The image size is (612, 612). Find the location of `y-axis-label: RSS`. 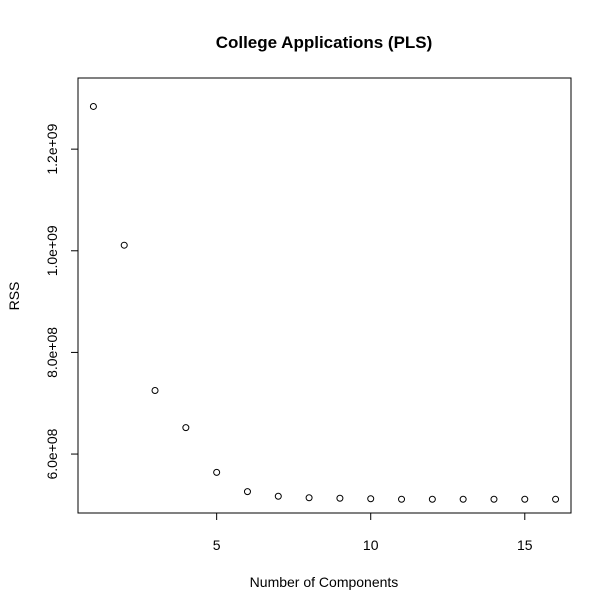

y-axis-label: RSS is located at coordinates (14, 296).